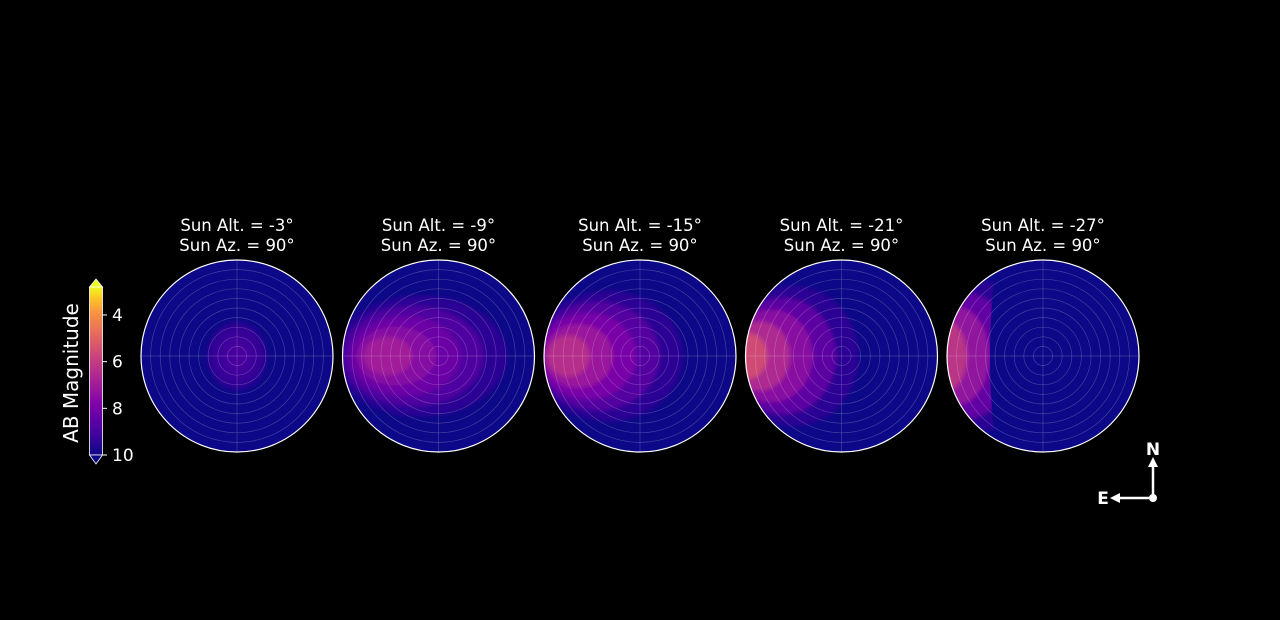 The height and width of the screenshot is (620, 1280). What do you see at coordinates (118, 386) in the screenshot?
I see `colorbar-ticks: 4 6 8 10` at bounding box center [118, 386].